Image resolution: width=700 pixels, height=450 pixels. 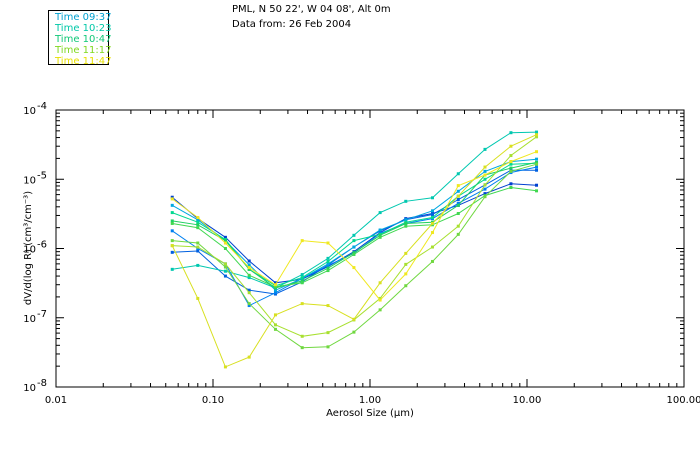 What do you see at coordinates (42, 106) in the screenshot?
I see `y-tick-exponent: -4` at bounding box center [42, 106].